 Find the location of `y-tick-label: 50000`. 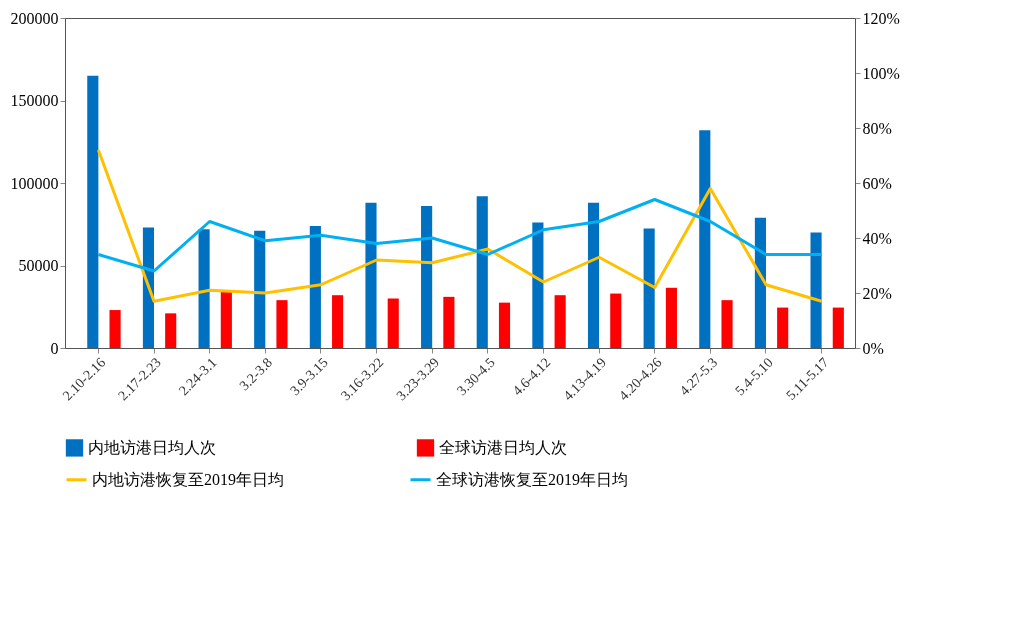

y-tick-label: 50000 is located at coordinates (38, 265).